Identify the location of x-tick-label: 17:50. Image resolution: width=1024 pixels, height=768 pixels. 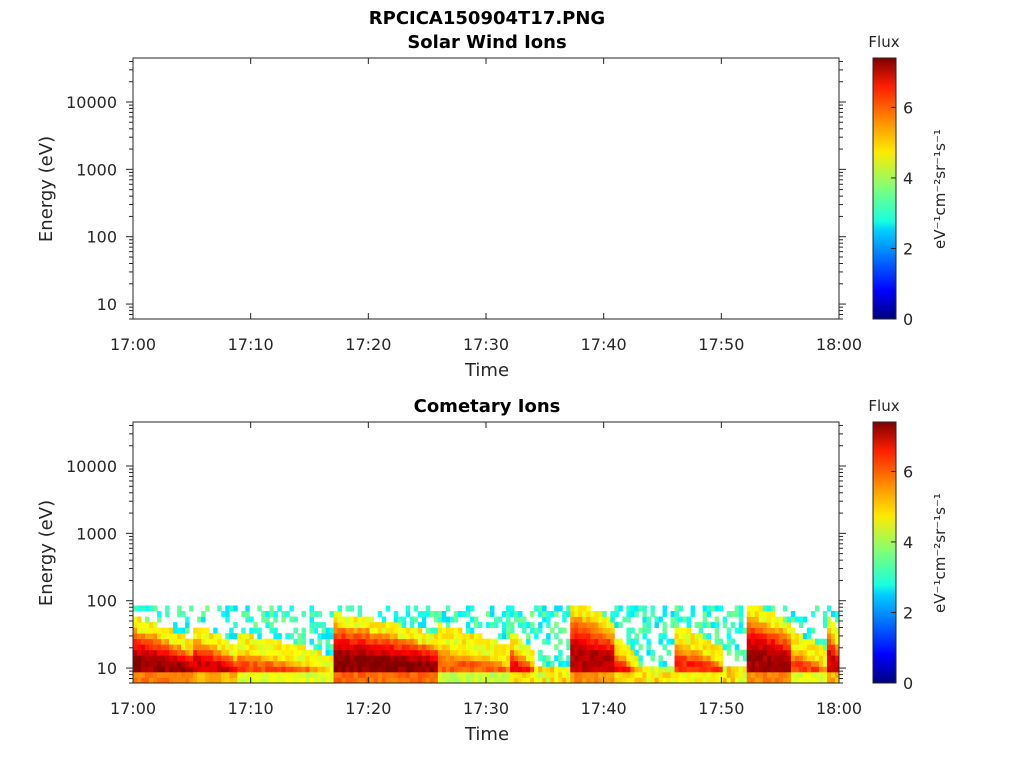
(721, 708).